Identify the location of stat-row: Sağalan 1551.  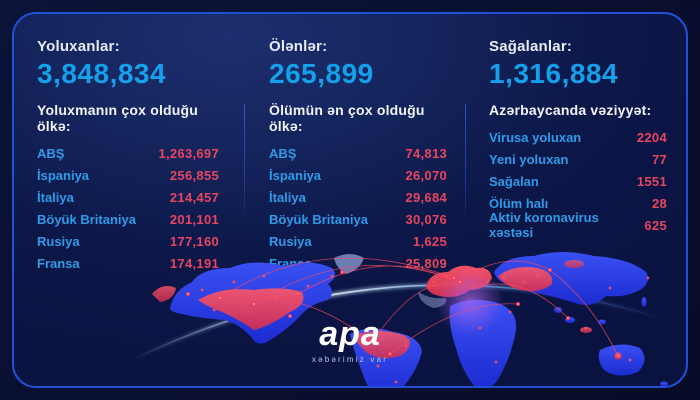
(578, 181).